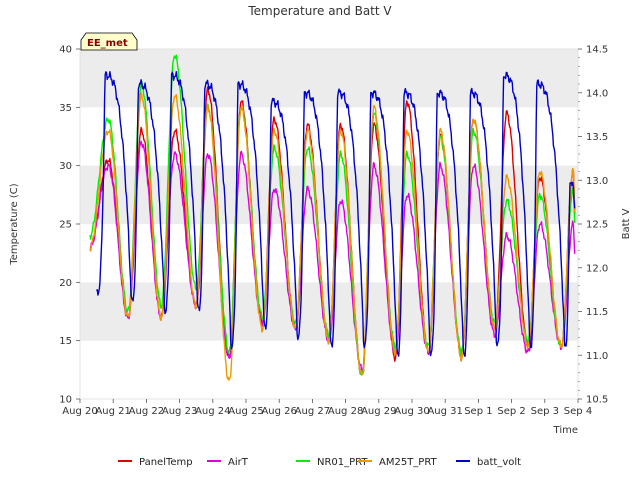  I want to click on y2-tick-label: 10.5, so click(597, 400).